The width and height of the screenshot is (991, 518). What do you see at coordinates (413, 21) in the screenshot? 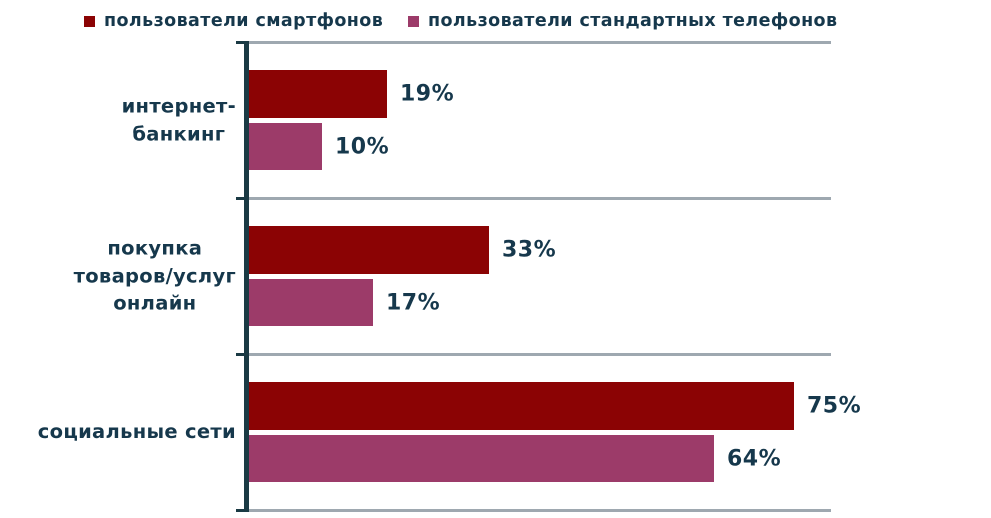
I see `legend-marker-feature-phone-users` at bounding box center [413, 21].